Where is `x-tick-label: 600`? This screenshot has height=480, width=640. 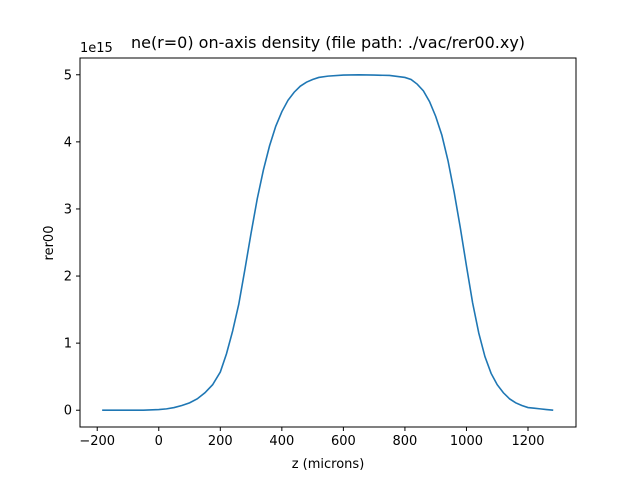 x-tick-label: 600 is located at coordinates (343, 441).